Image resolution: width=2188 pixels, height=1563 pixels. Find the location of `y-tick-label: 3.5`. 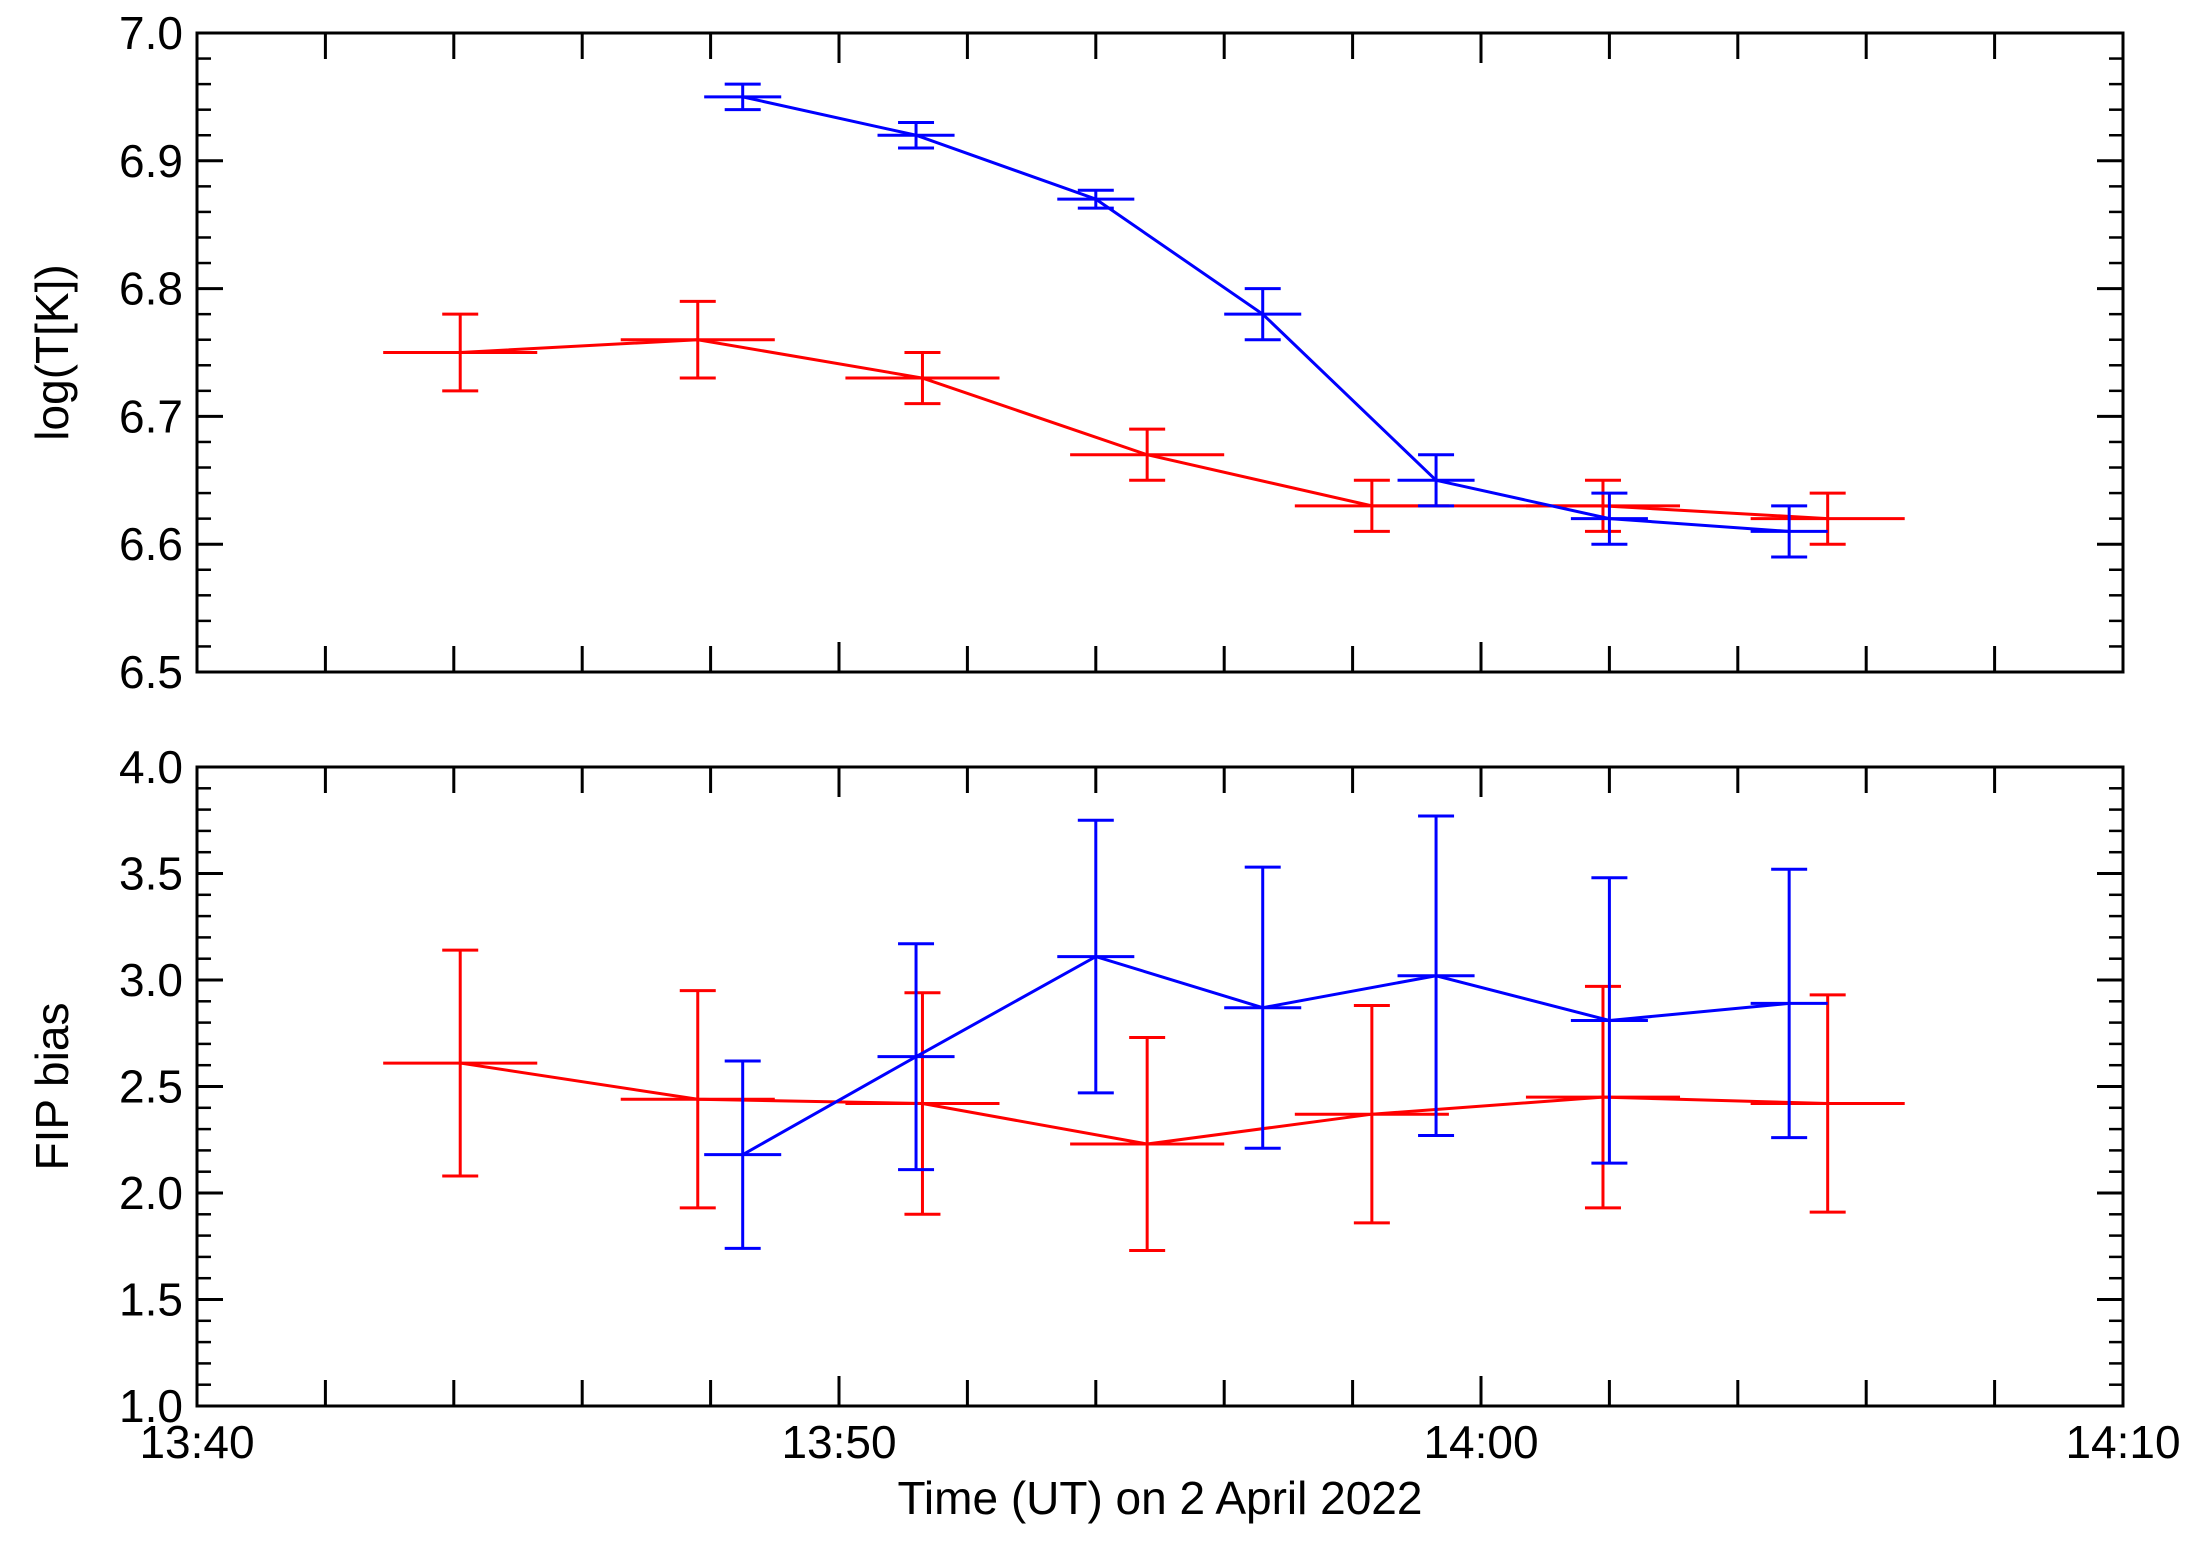

y-tick-label: 3.5 is located at coordinates (151, 874).